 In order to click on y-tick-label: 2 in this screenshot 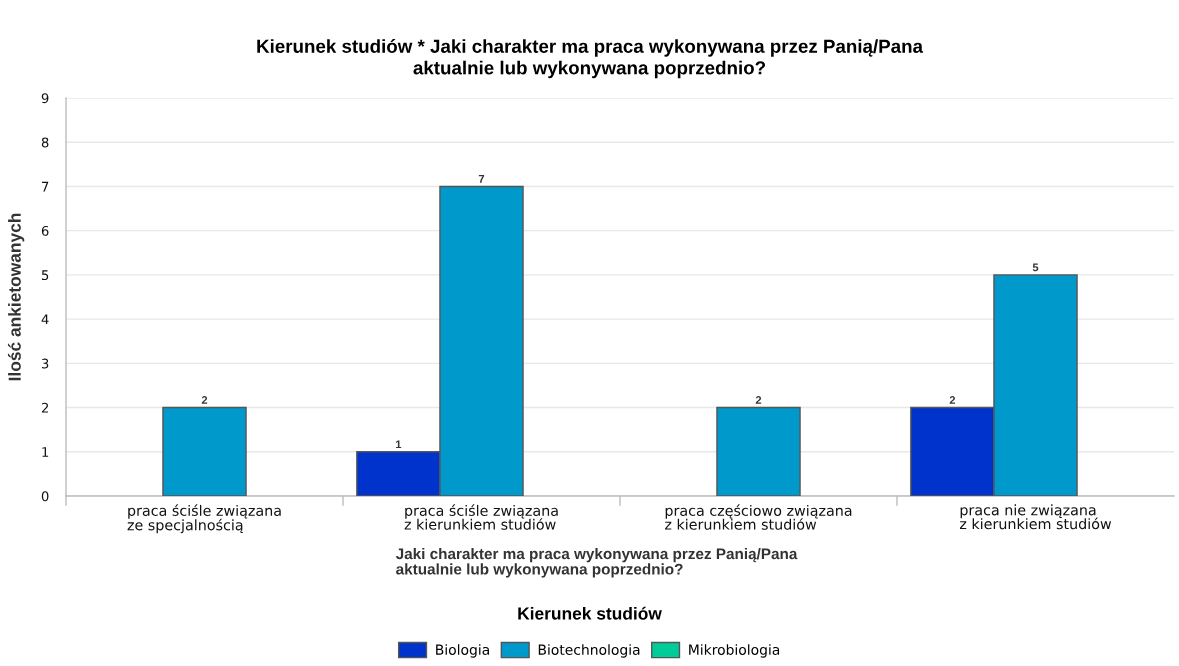, I will do `click(45, 407)`.